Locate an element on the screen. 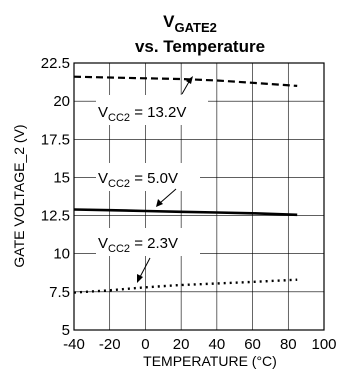  series-label-2v3-rest: = 2.3V is located at coordinates (154, 243).